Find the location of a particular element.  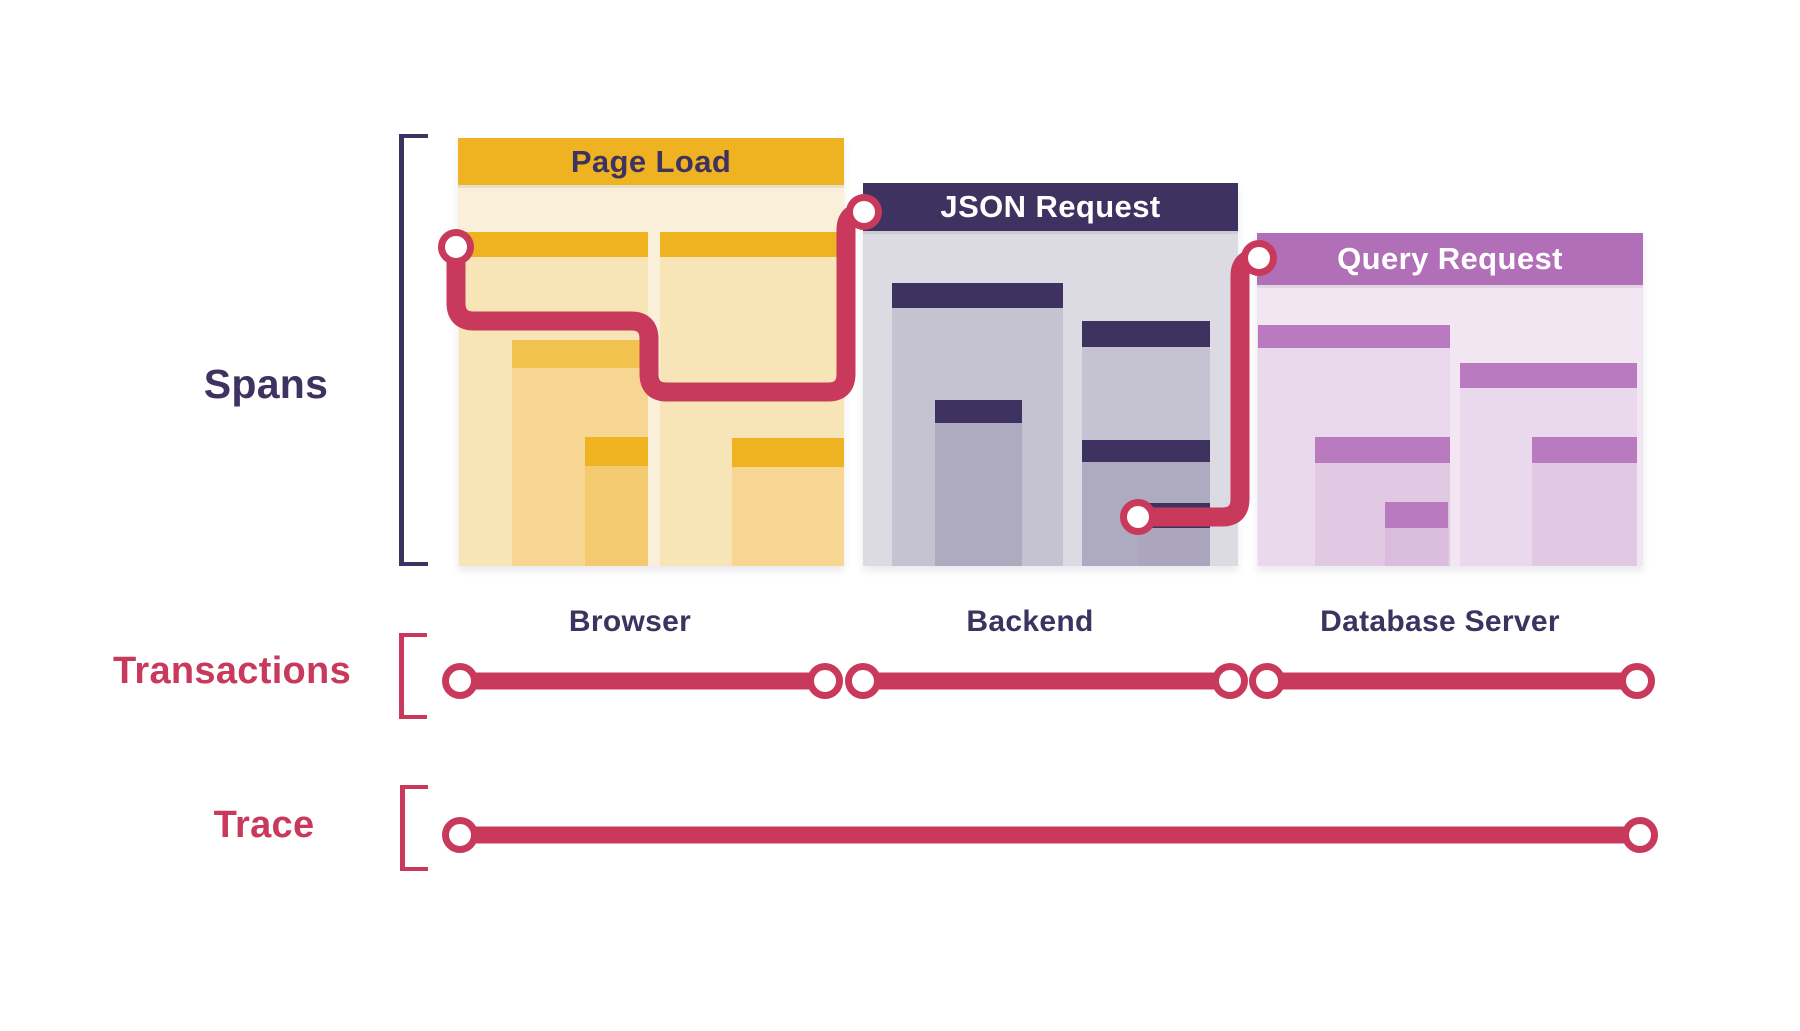

json-request-header: JSON Request is located at coordinates (1050, 207).